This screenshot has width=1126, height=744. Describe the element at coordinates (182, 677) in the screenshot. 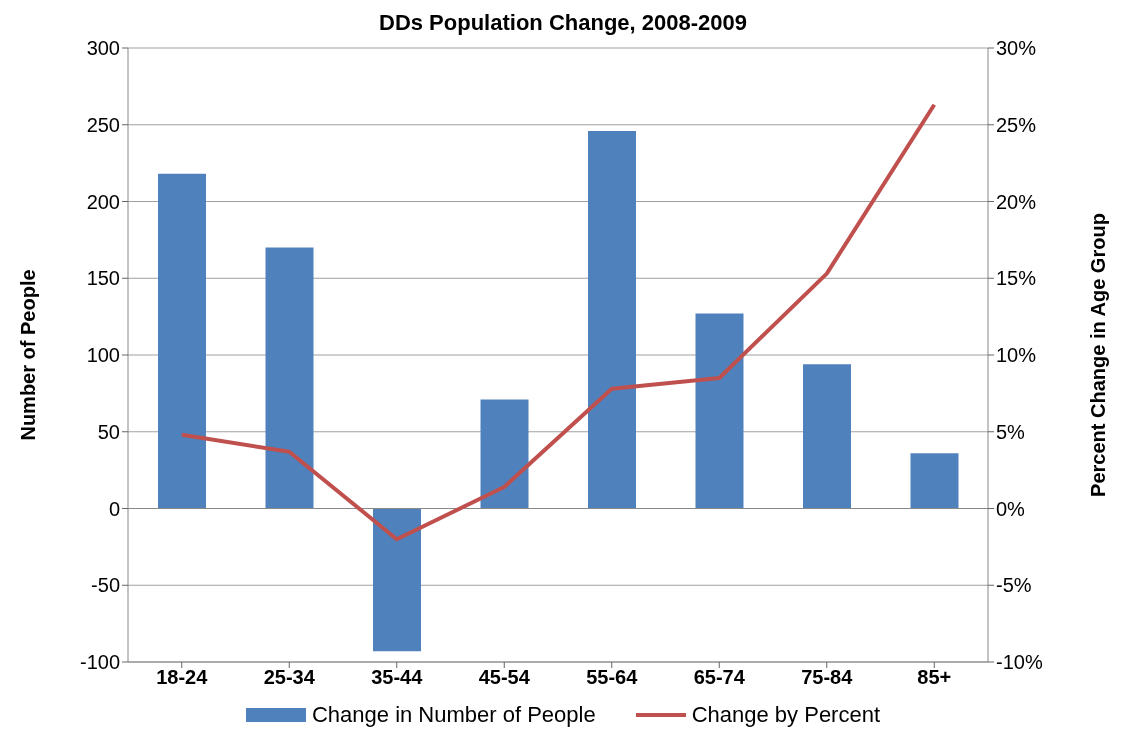

I see `x-tick-label: 18-24` at that location.